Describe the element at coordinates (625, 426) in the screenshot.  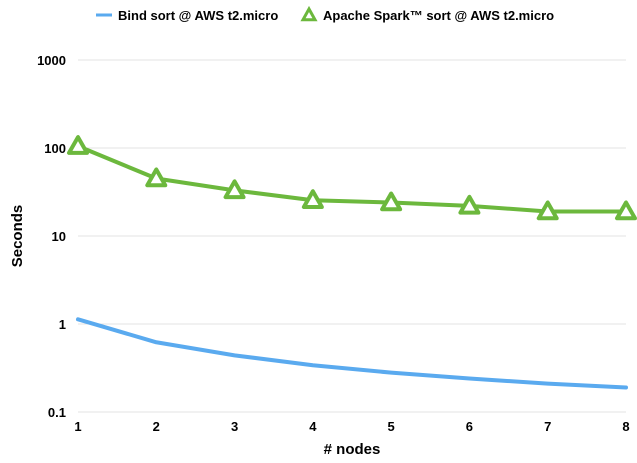
I see `x-tick-label: 8` at that location.